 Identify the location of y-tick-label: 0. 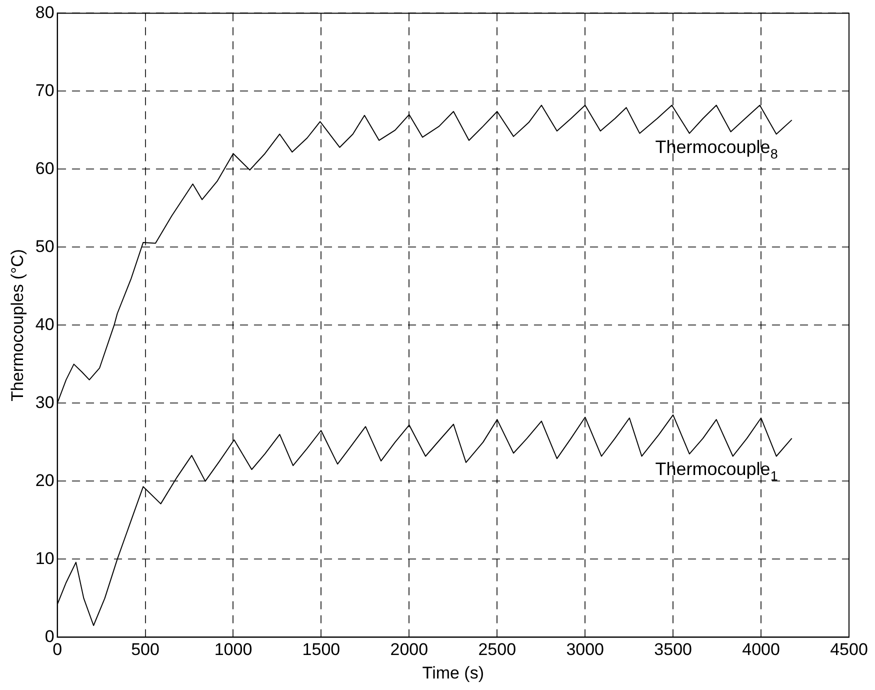
(49, 636).